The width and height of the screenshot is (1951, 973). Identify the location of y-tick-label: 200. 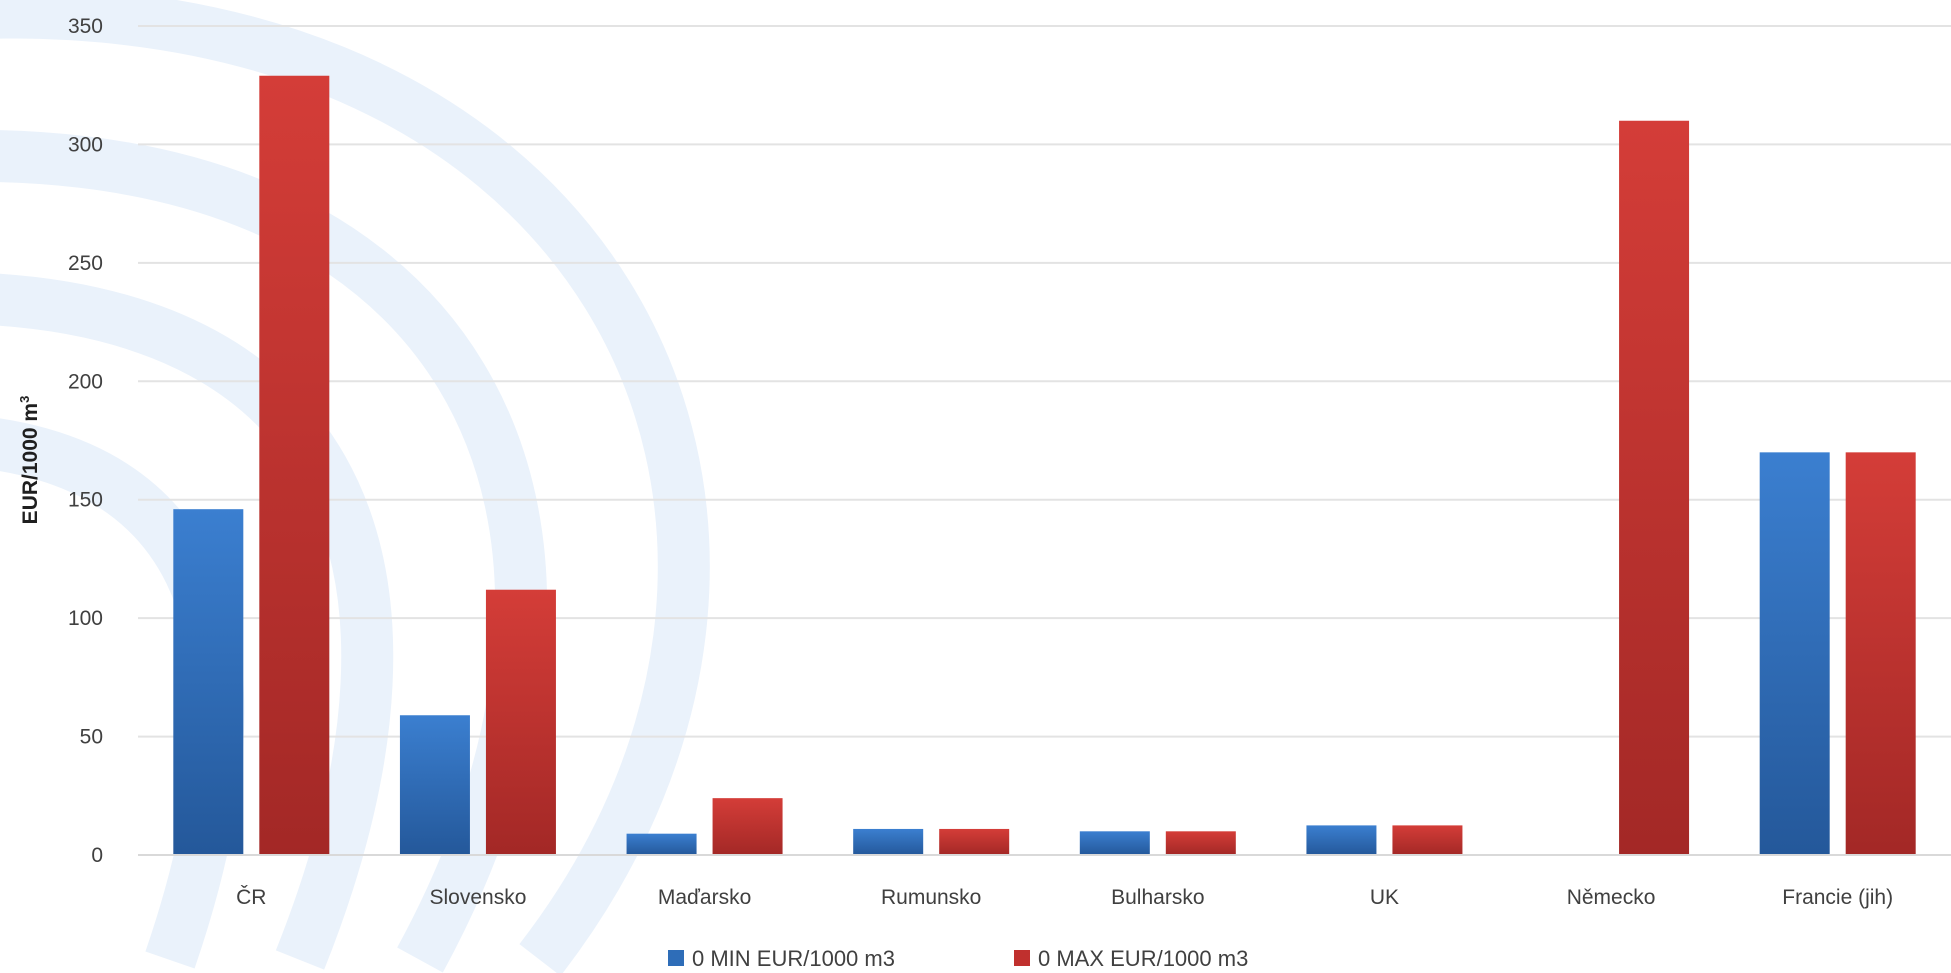
(85, 381).